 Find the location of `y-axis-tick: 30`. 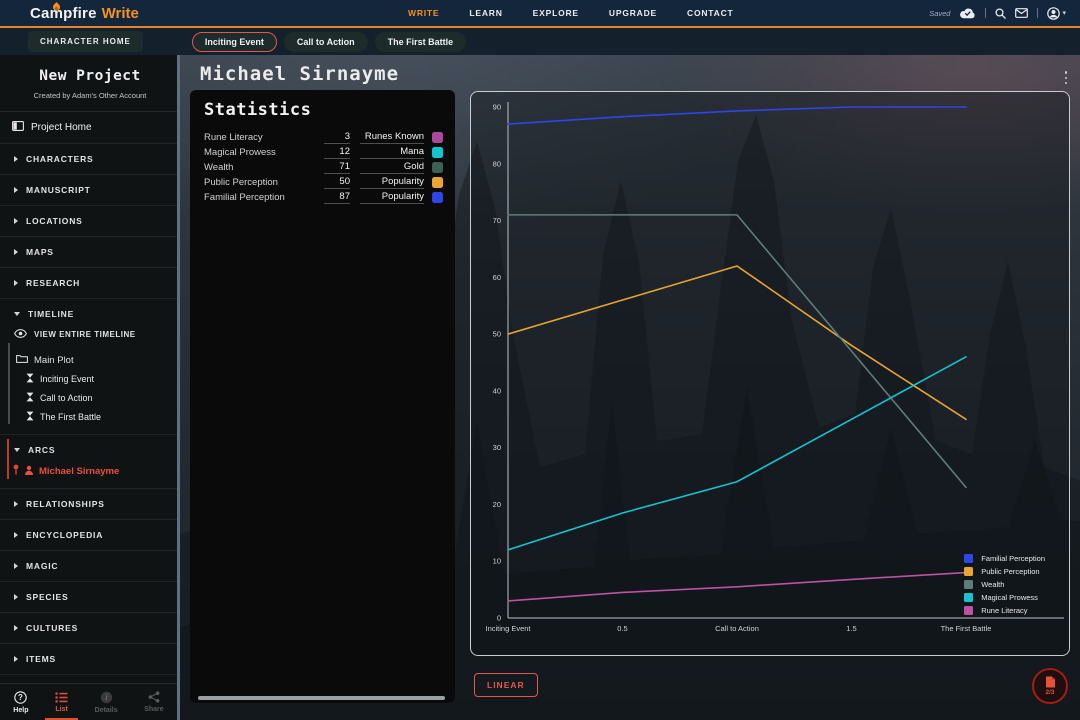

y-axis-tick: 30 is located at coordinates (497, 447).